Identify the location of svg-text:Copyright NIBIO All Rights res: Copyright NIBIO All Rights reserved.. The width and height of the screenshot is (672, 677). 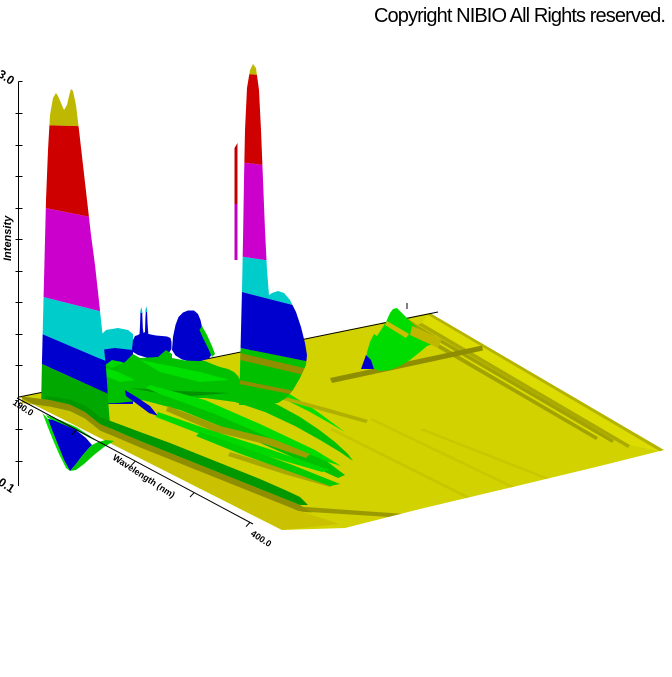
(519, 16).